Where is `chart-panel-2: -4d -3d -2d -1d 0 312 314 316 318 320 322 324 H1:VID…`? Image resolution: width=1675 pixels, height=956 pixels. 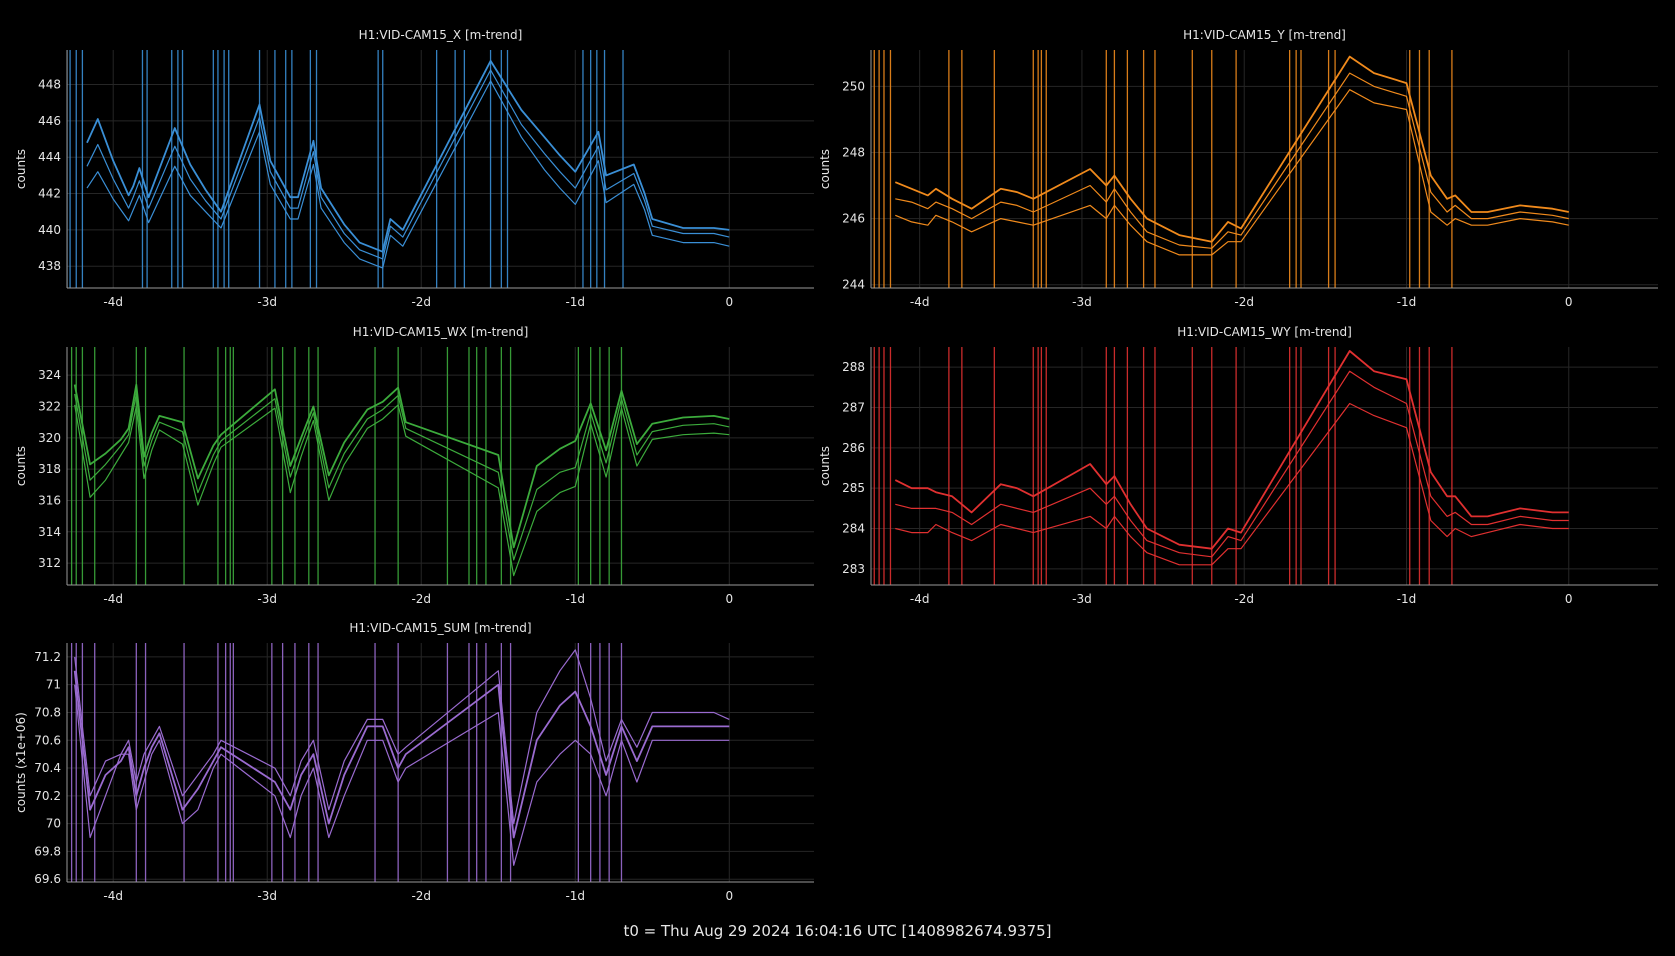
chart-panel-2: -4d -3d -2d -1d 0 312 314 316 318 320 322 324 H1:VID… is located at coordinates (414, 465).